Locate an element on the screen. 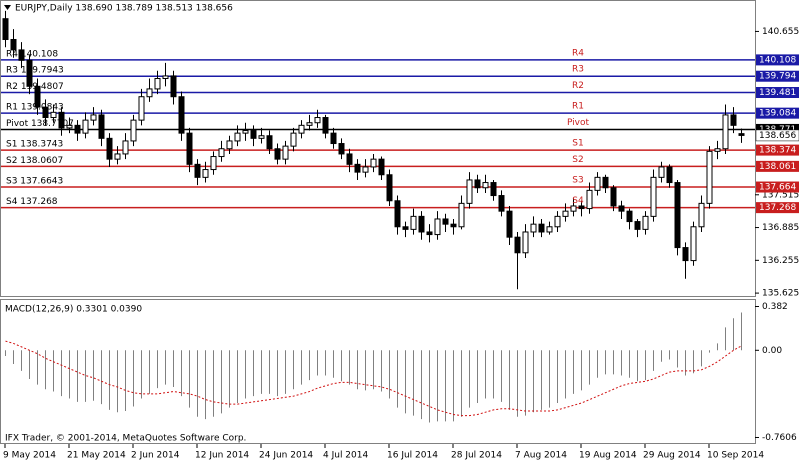  x-tick-label: 2 Jun 2014 is located at coordinates (155, 456).